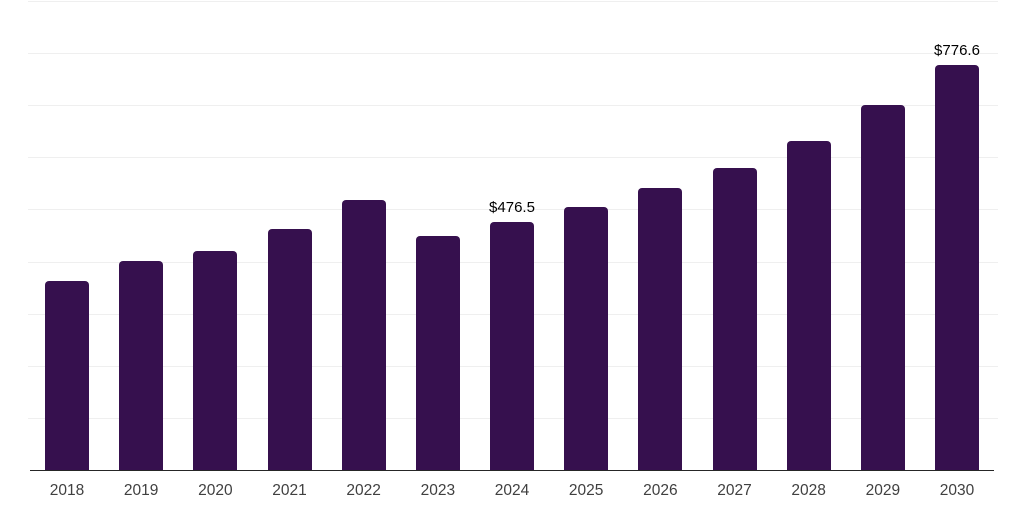  Describe the element at coordinates (141, 365) in the screenshot. I see `bar-2019` at that location.